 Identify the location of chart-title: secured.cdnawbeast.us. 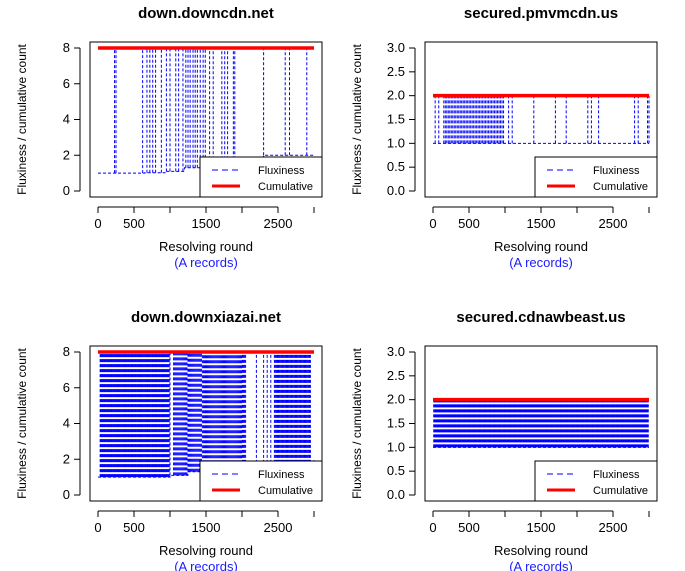
(540, 317).